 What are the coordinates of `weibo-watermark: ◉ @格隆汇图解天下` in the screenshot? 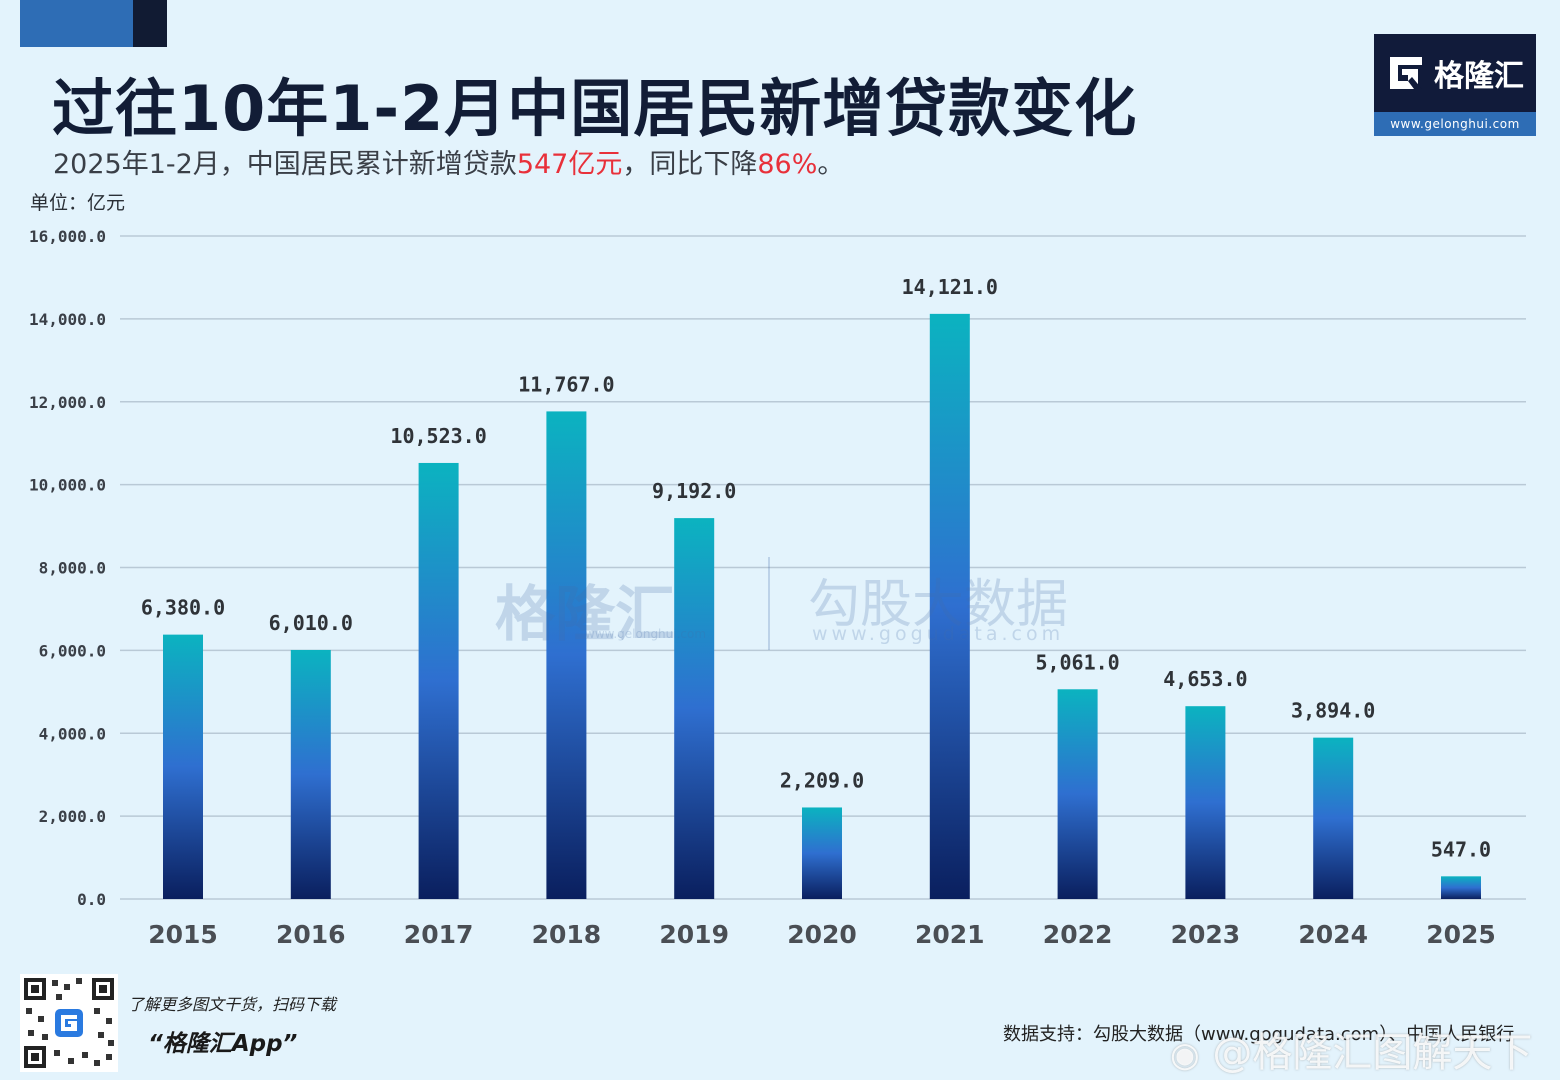 It's located at (1351, 1049).